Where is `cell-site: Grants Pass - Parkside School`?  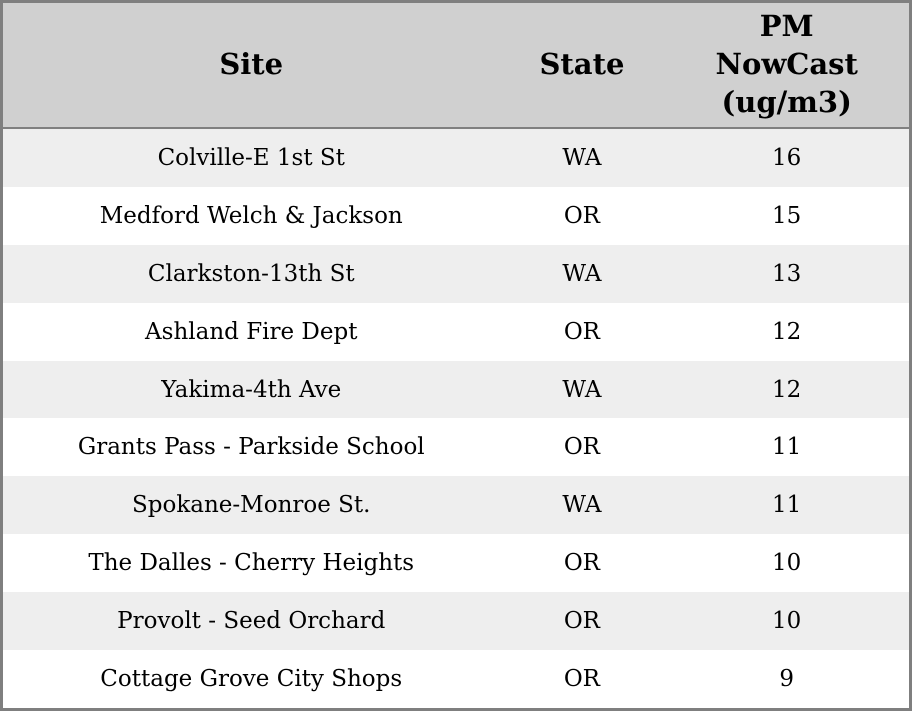
cell-site: Grants Pass - Parkside School is located at coordinates (251, 447).